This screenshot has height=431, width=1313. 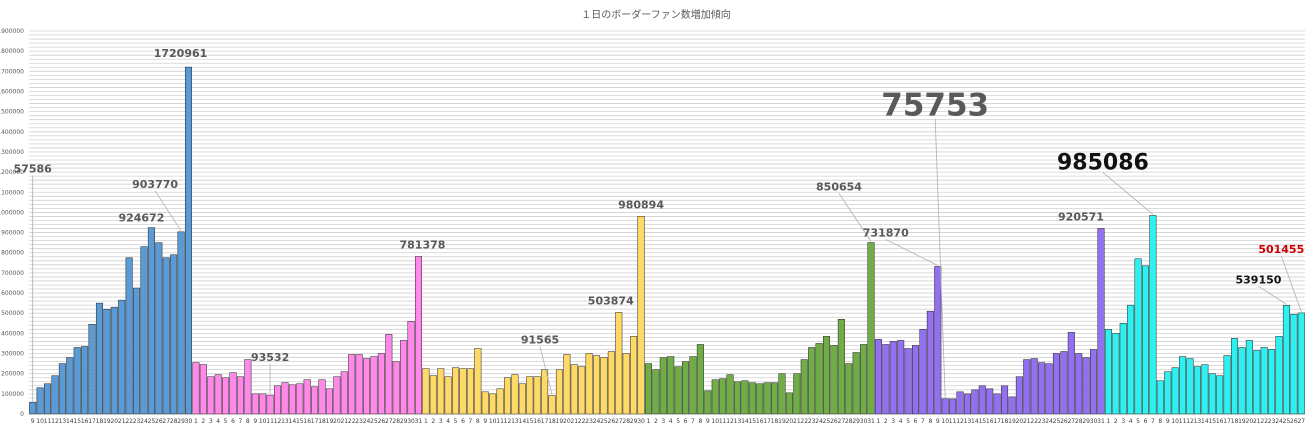 I want to click on x-tick-label: 31, so click(x=1101, y=421).